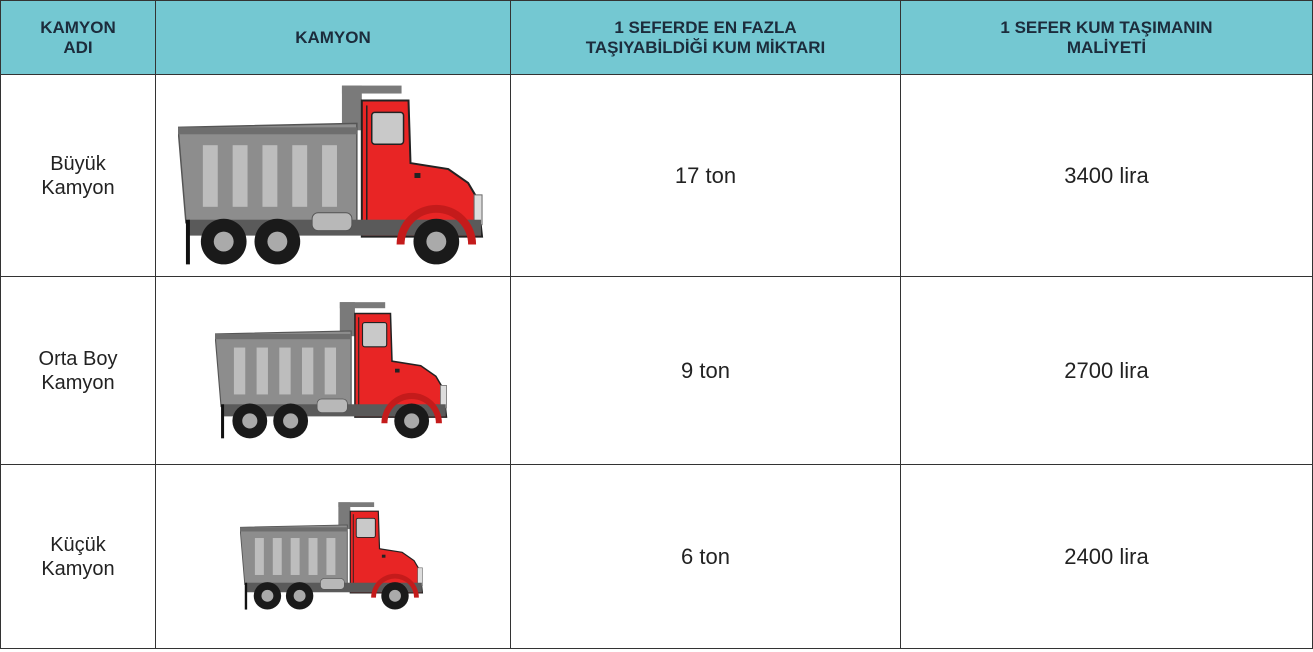 This screenshot has width=1313, height=652. I want to click on cost-cell: 3400 lira, so click(1106, 175).